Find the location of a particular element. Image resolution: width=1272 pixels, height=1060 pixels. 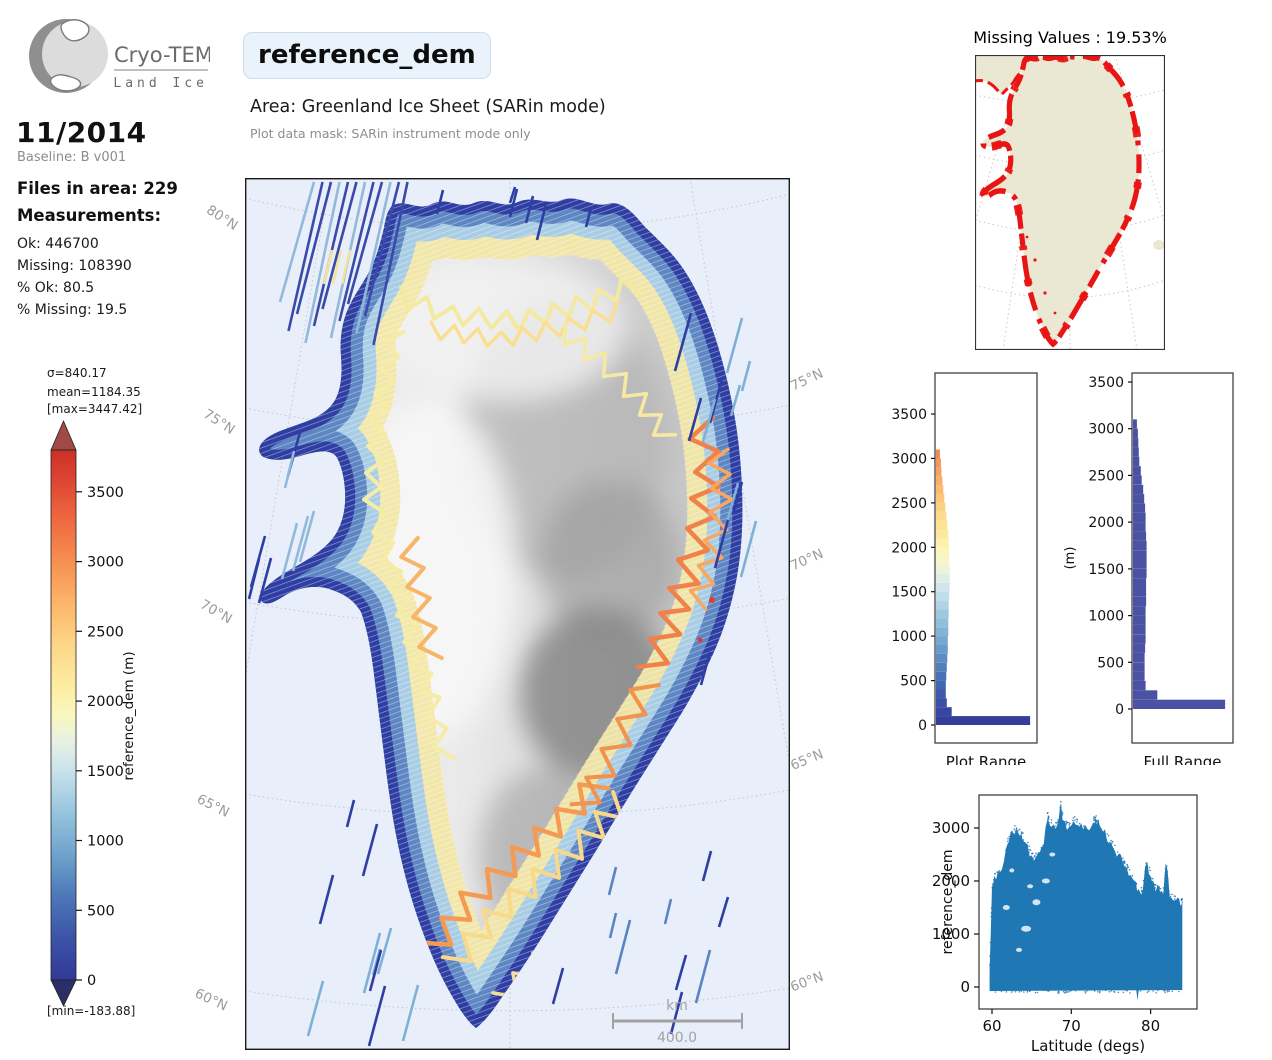

scatter-xlabel: Latitude (degs) is located at coordinates (1088, 1046).